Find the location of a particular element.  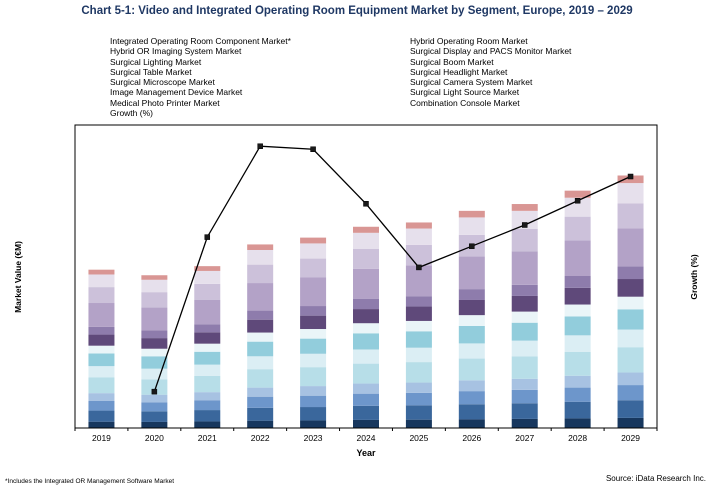

x-tick-label: 2020 is located at coordinates (154, 438).